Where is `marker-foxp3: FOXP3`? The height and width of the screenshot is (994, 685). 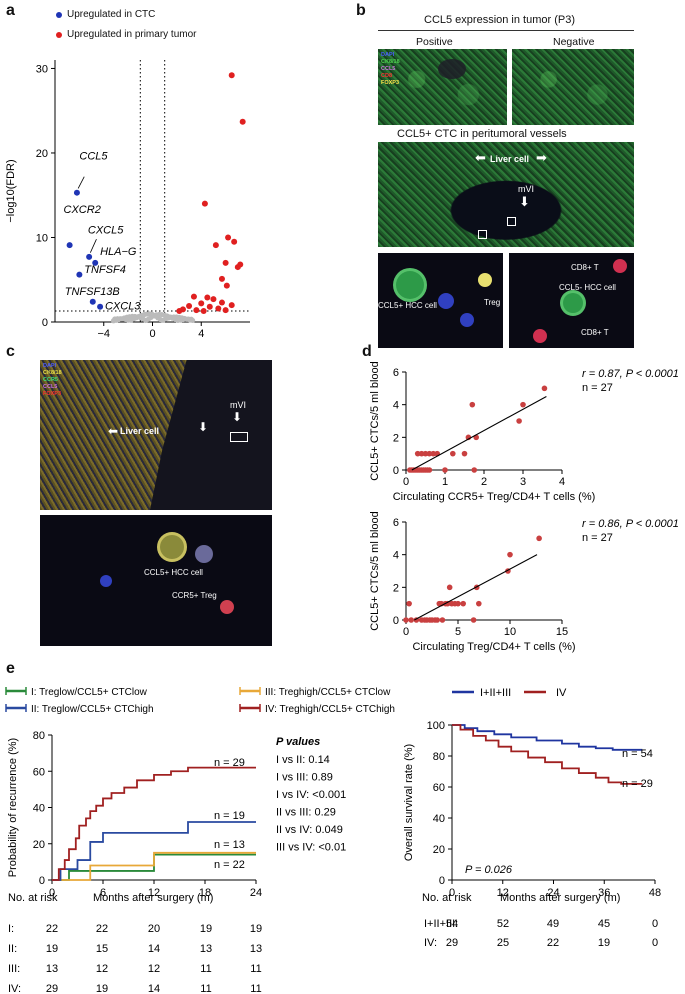 marker-foxp3: FOXP3 is located at coordinates (390, 83).